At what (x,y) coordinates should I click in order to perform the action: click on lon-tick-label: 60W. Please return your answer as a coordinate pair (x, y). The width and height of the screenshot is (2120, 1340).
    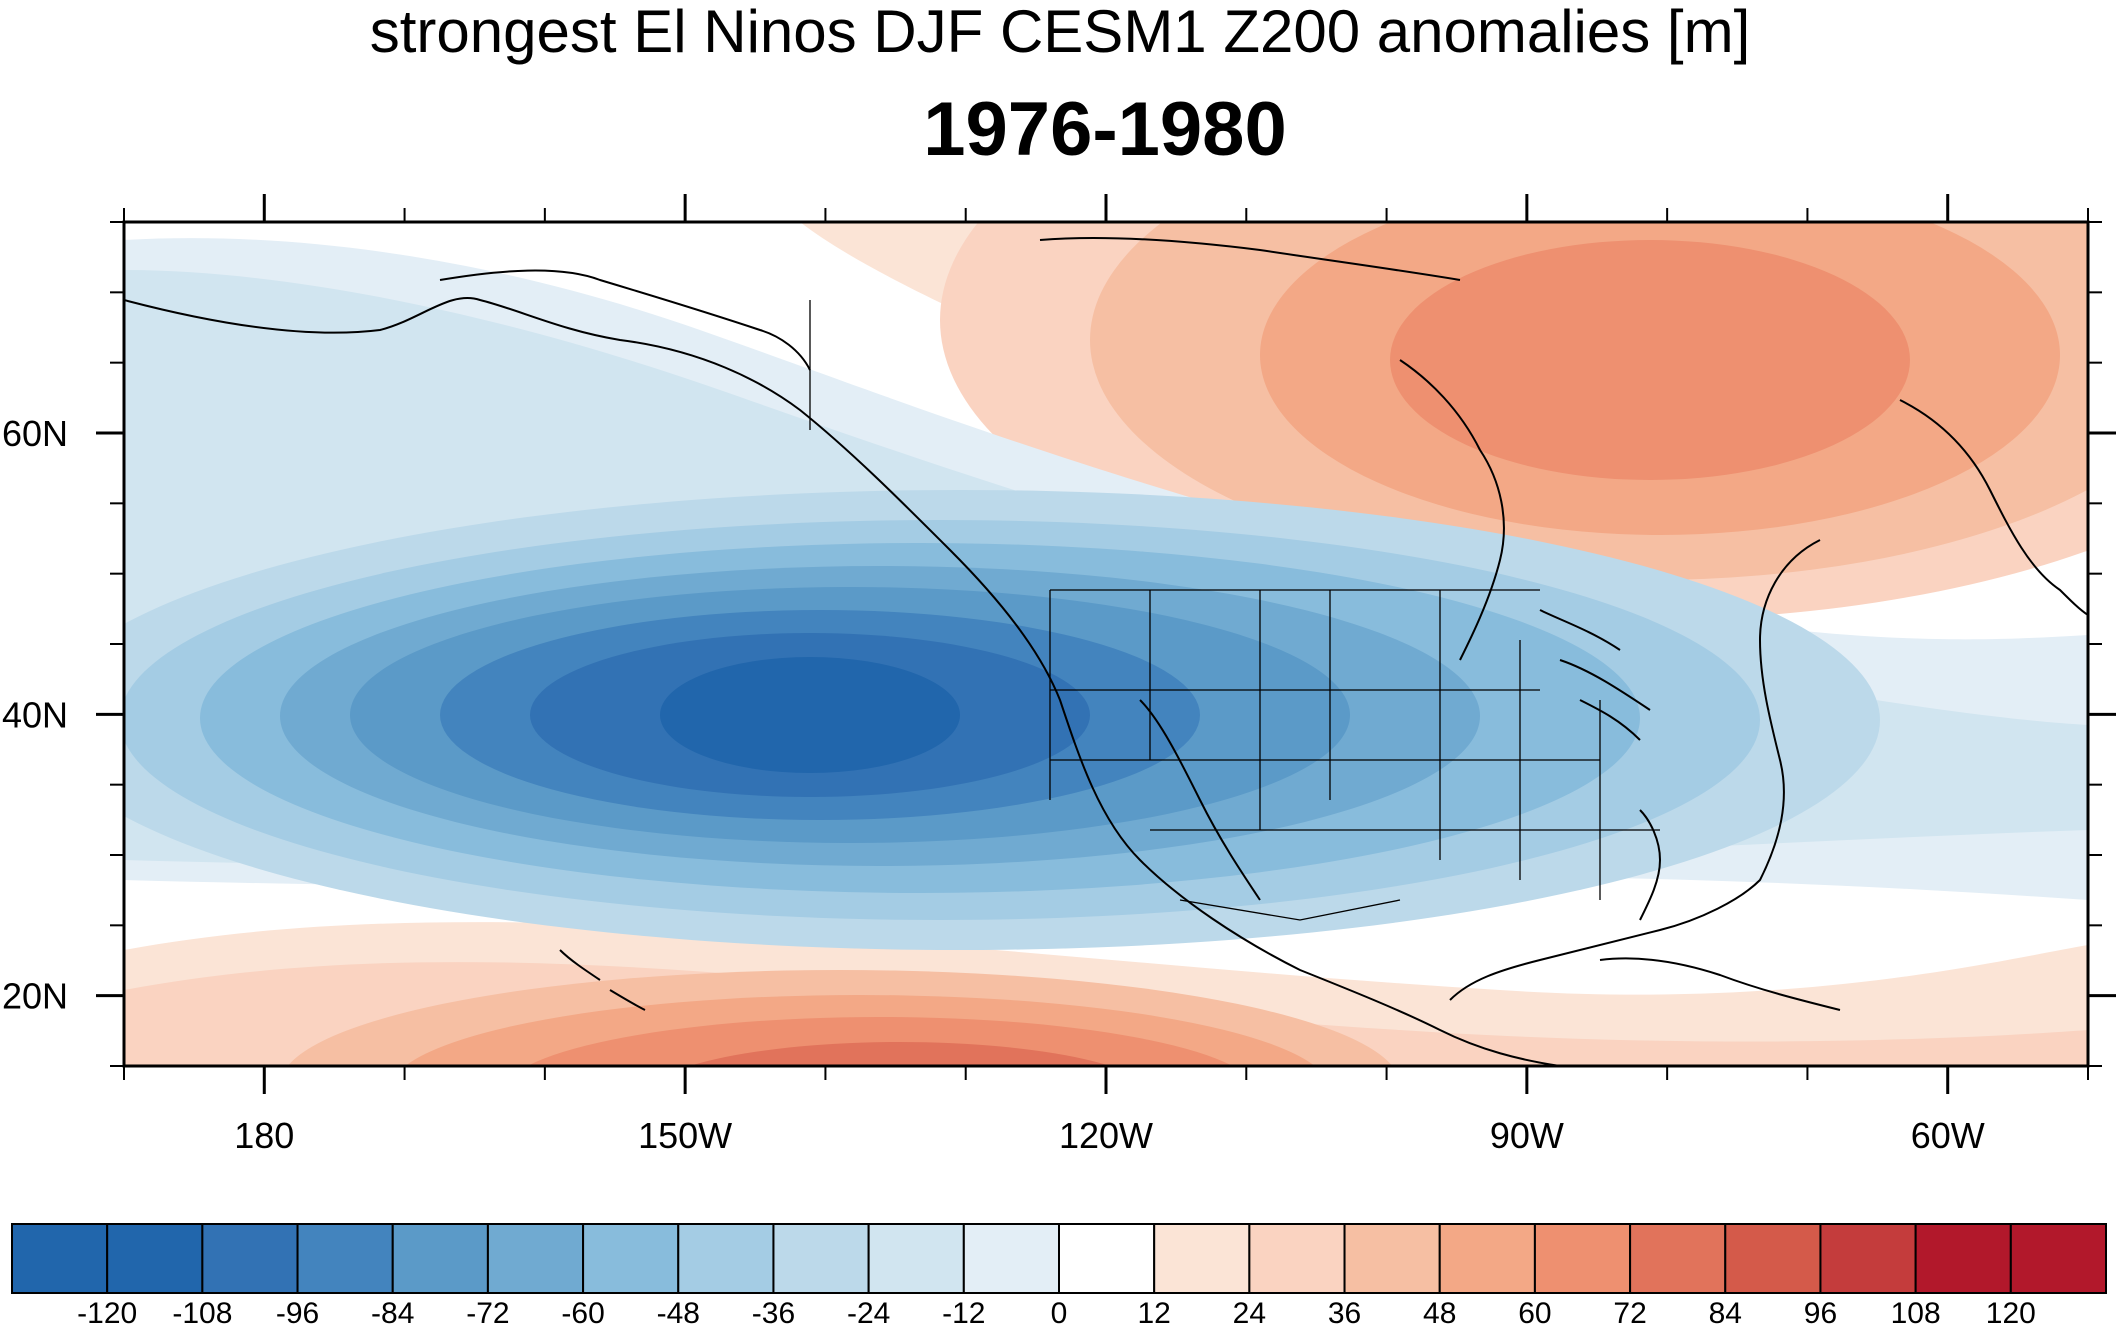
    Looking at the image, I should click on (1948, 1135).